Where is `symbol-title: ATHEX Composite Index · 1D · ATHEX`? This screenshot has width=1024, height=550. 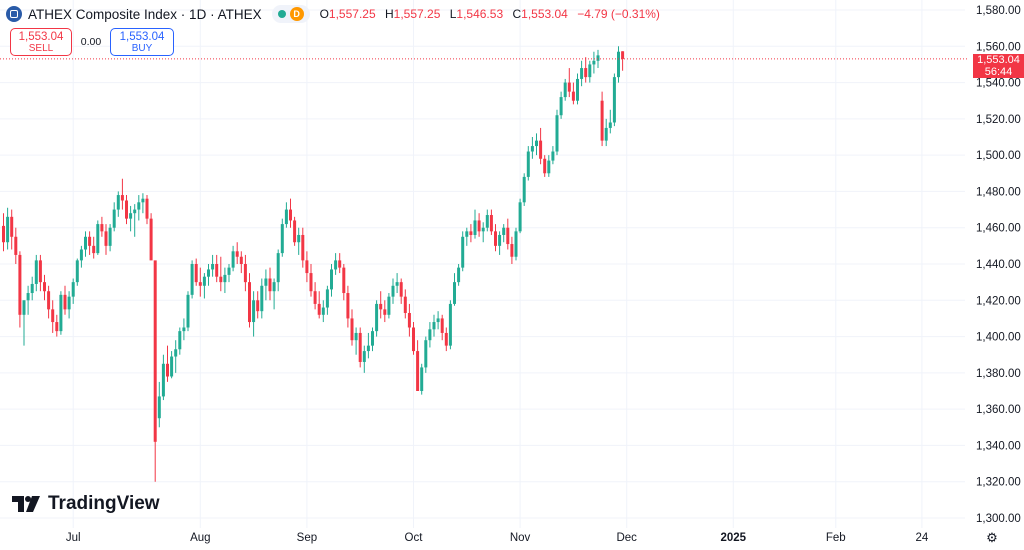 symbol-title: ATHEX Composite Index · 1D · ATHEX is located at coordinates (145, 14).